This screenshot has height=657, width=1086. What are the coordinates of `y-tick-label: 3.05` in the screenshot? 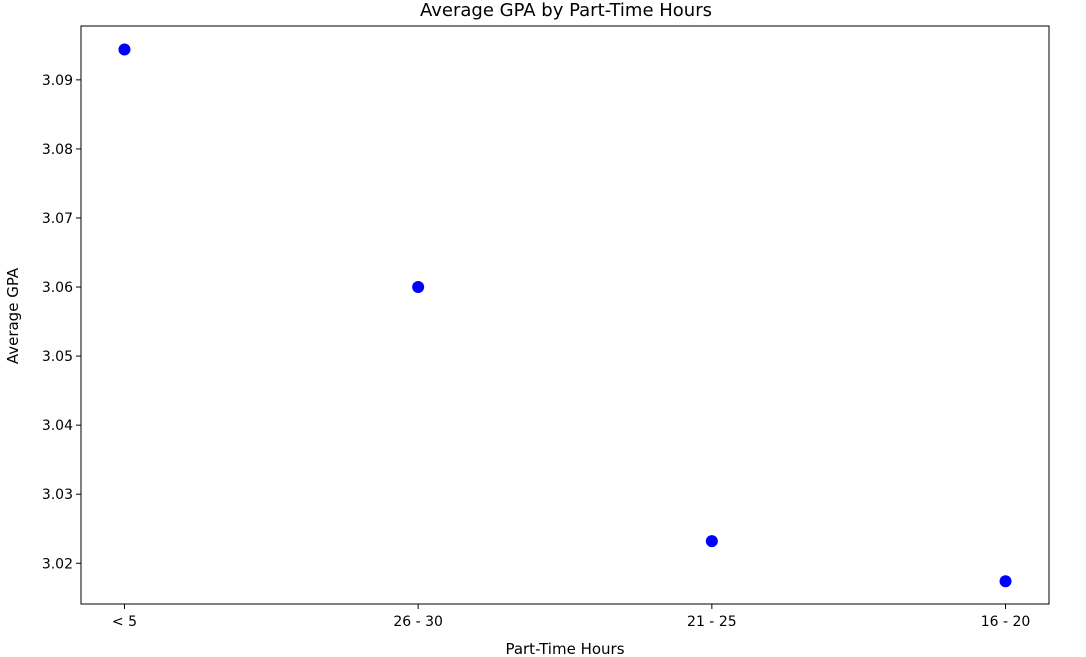 It's located at (57, 357).